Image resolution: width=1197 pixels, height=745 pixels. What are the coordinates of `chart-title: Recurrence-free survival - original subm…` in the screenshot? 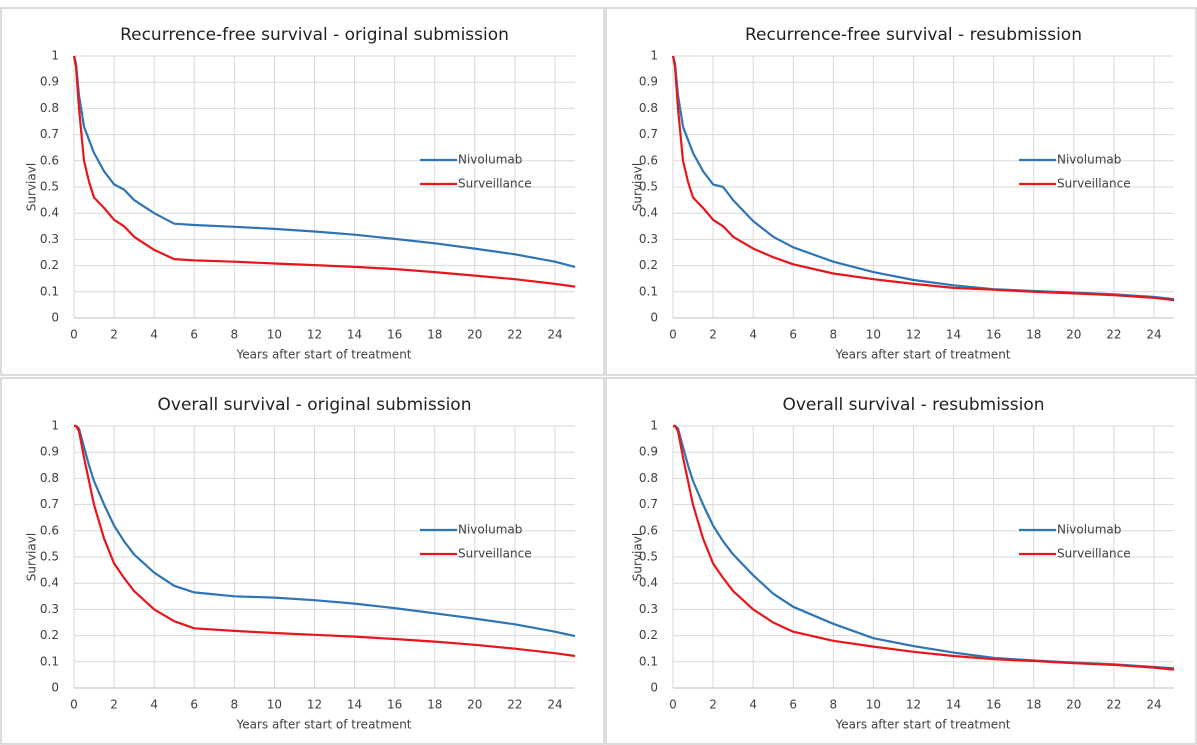 It's located at (314, 35).